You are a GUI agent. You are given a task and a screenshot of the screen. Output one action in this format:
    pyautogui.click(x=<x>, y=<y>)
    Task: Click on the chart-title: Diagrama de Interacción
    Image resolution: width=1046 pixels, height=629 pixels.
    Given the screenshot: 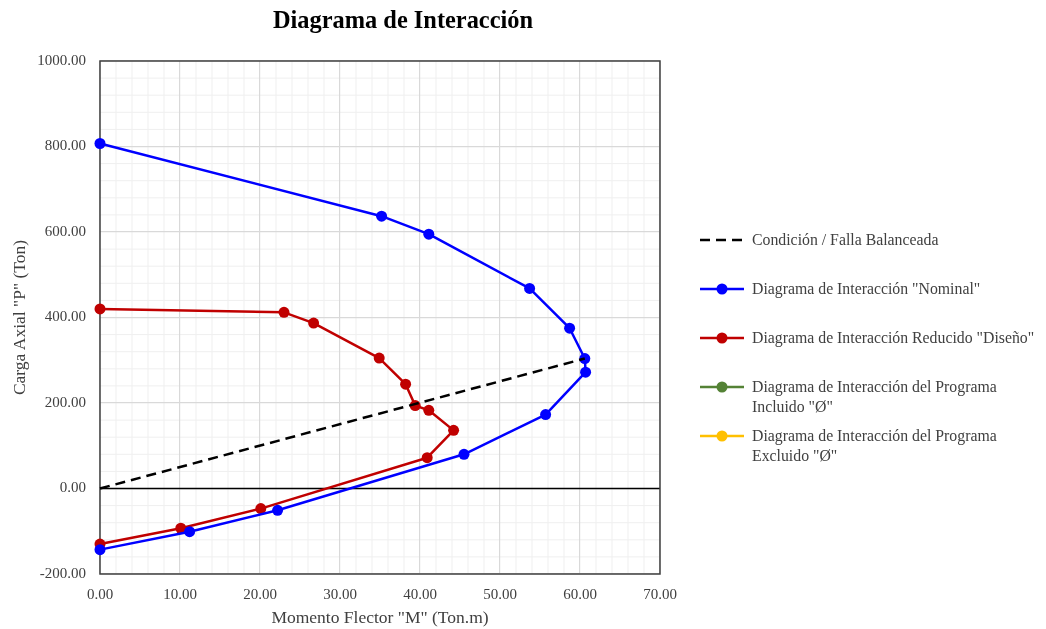 What is the action you would take?
    pyautogui.click(x=403, y=20)
    